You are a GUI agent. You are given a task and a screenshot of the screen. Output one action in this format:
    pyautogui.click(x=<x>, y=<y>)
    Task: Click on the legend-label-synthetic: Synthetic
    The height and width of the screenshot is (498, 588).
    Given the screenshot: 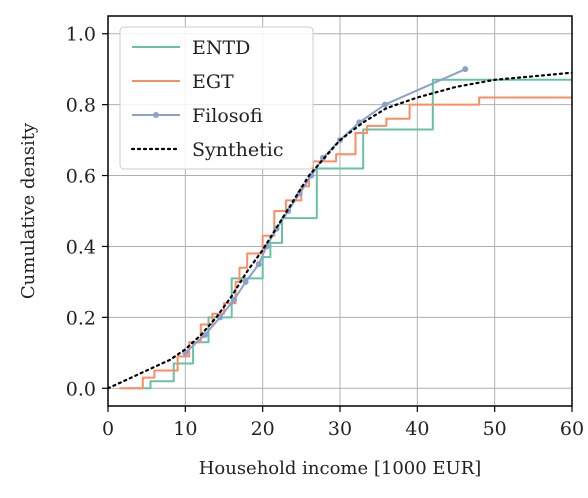 What is the action you would take?
    pyautogui.click(x=237, y=150)
    